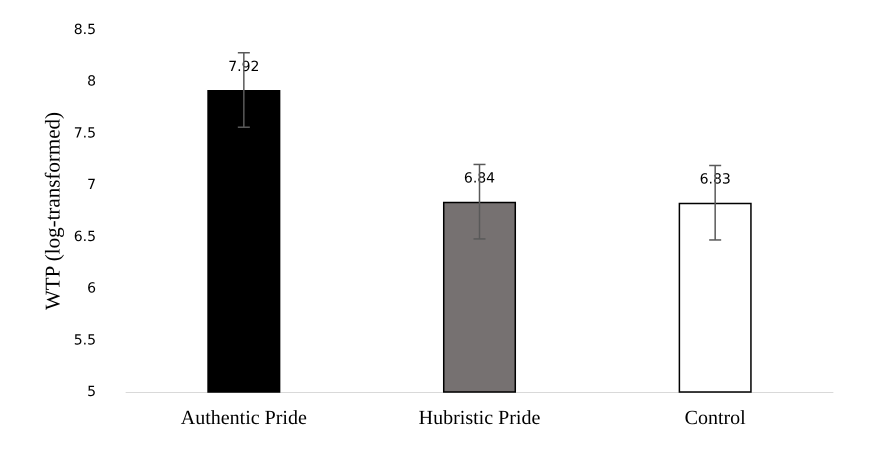 This screenshot has width=869, height=453. What do you see at coordinates (91, 185) in the screenshot?
I see `y-tick-label: 7` at bounding box center [91, 185].